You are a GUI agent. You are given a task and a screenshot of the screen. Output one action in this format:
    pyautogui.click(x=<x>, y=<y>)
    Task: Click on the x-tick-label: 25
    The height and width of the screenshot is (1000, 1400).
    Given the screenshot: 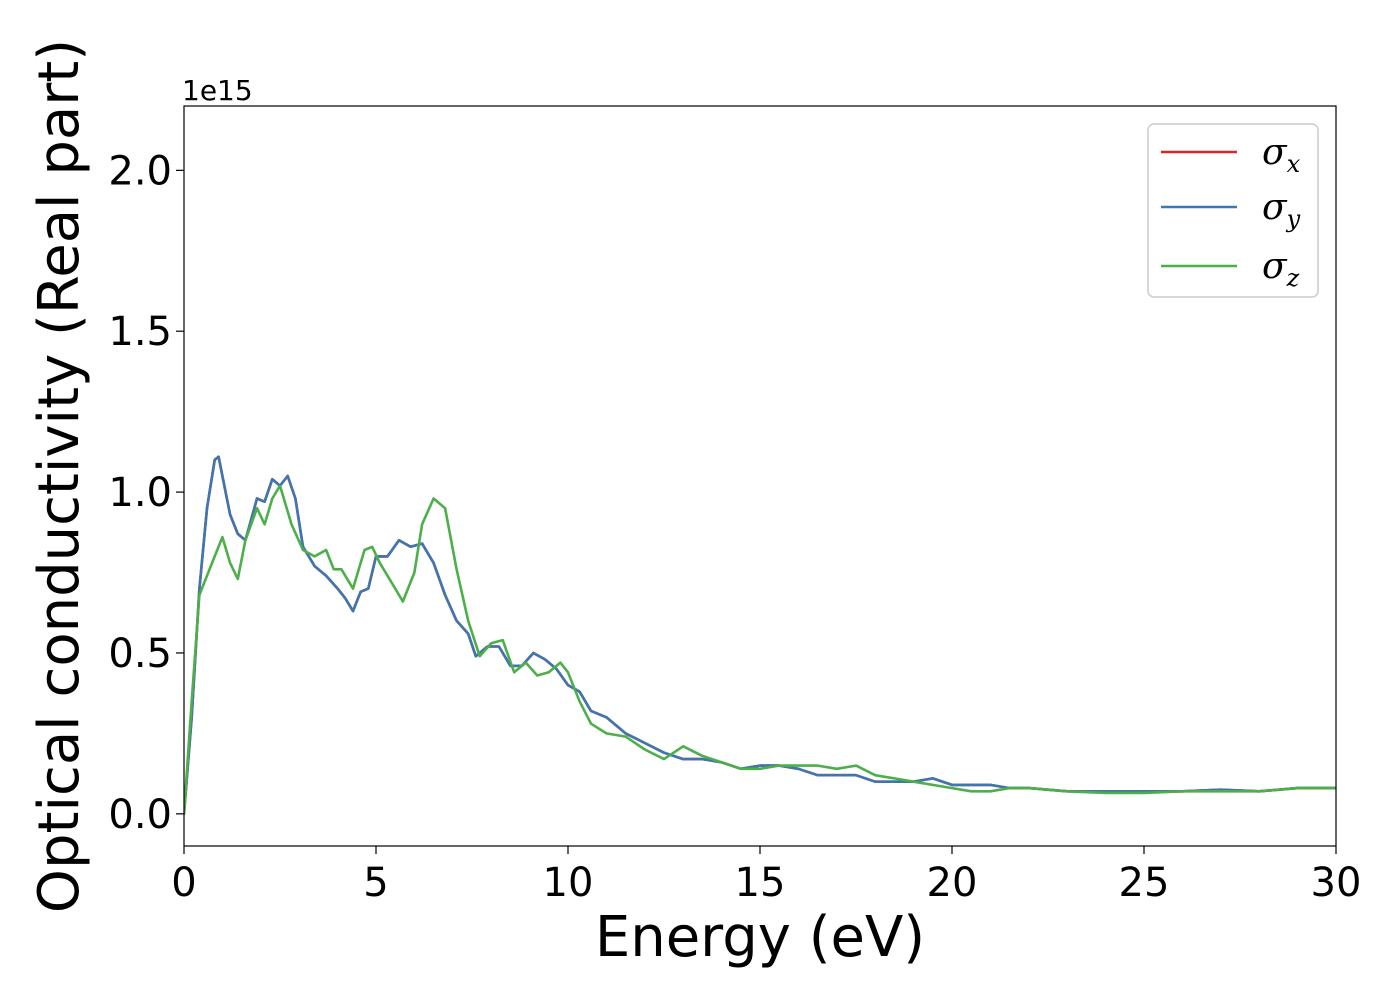 What is the action you would take?
    pyautogui.click(x=1144, y=883)
    